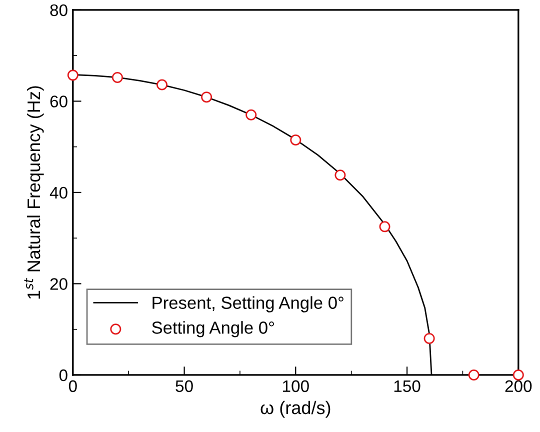  What do you see at coordinates (34, 192) in the screenshot?
I see `y-axis-title: 1$^{st}$ Natural Frequency (Hz)` at bounding box center [34, 192].